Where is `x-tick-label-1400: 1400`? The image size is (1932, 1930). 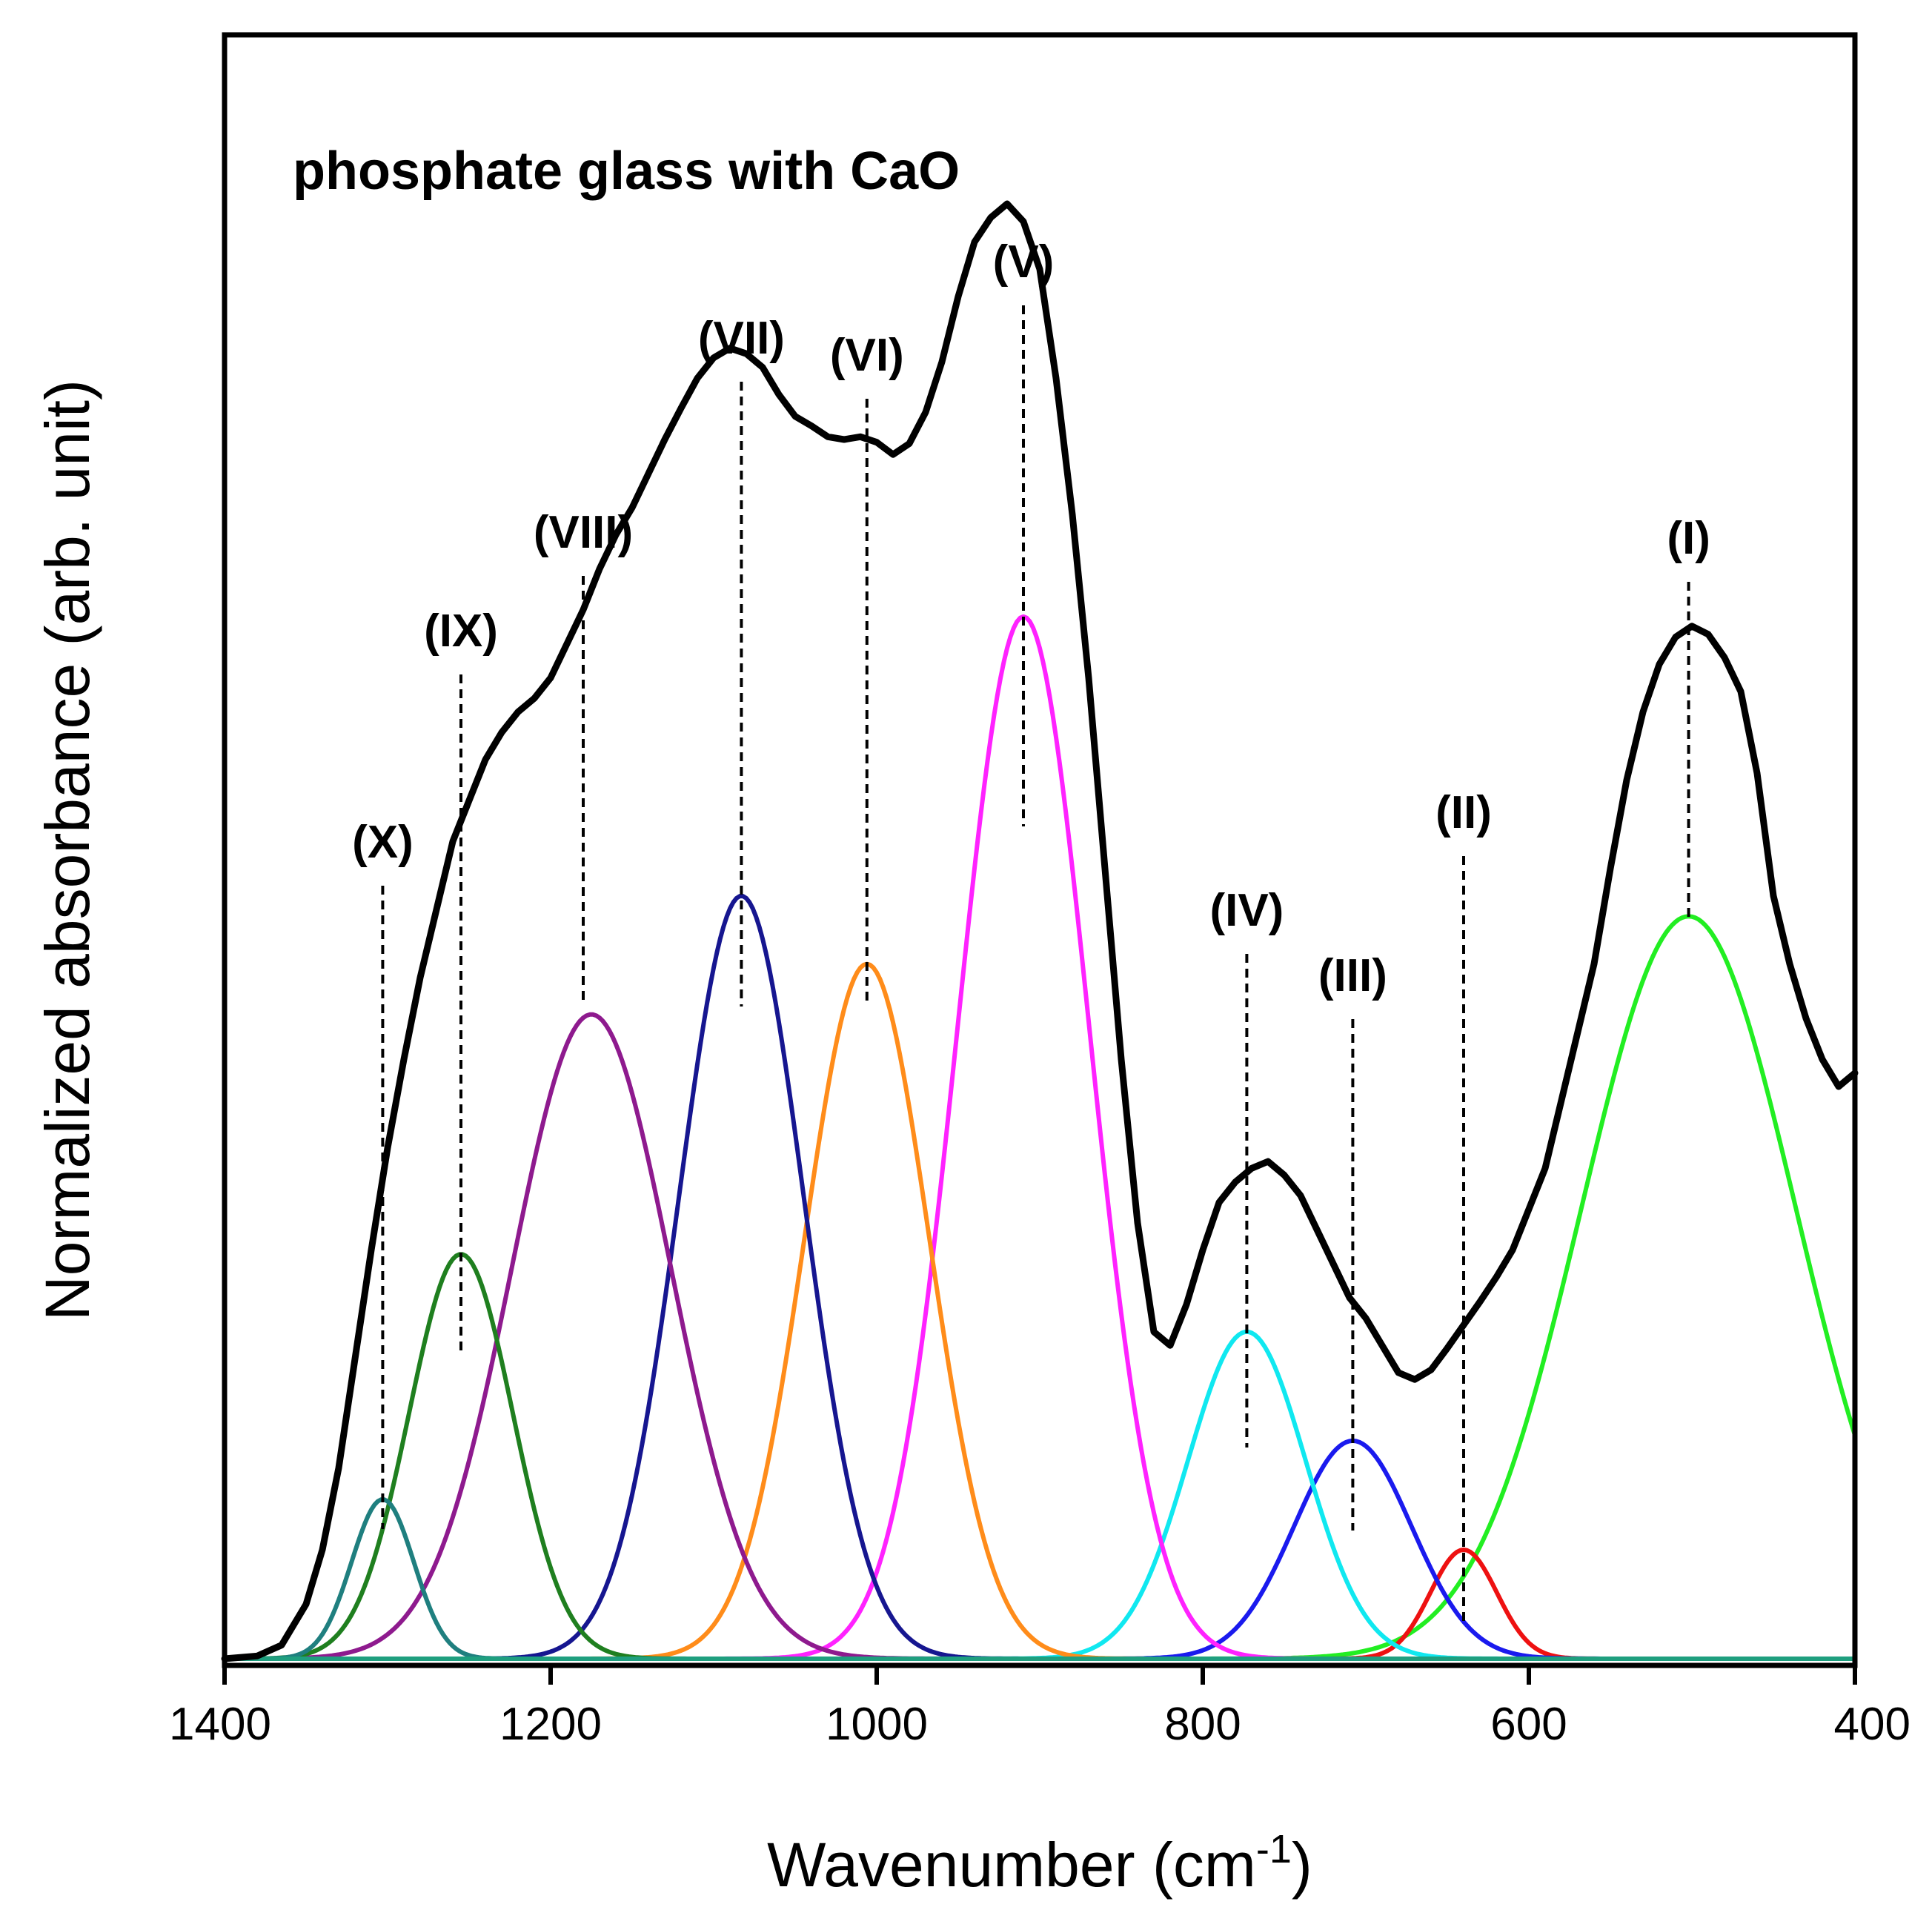
x-tick-label-1400: 1400 is located at coordinates (220, 1724).